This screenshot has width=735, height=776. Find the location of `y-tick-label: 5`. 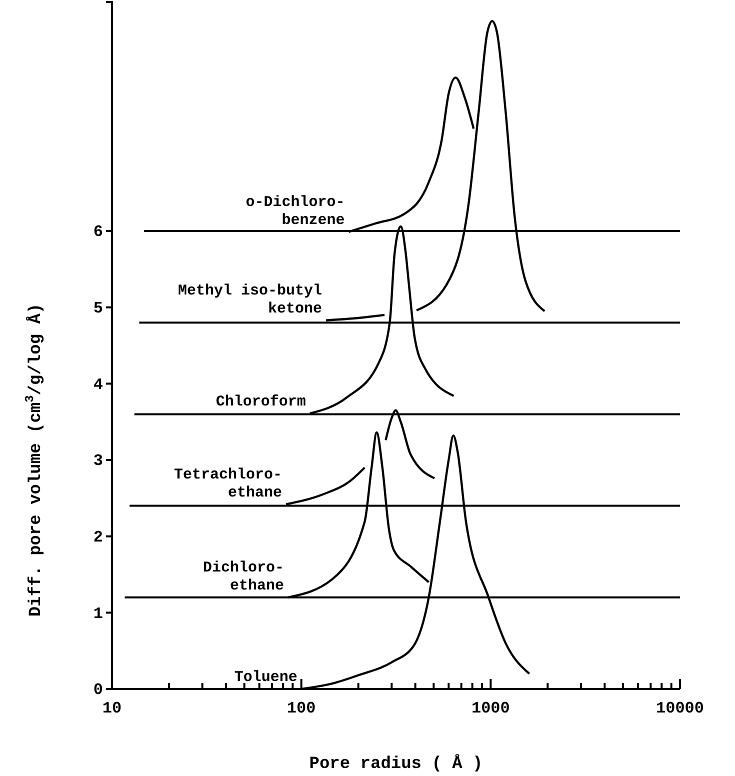

y-tick-label: 5 is located at coordinates (98, 308).